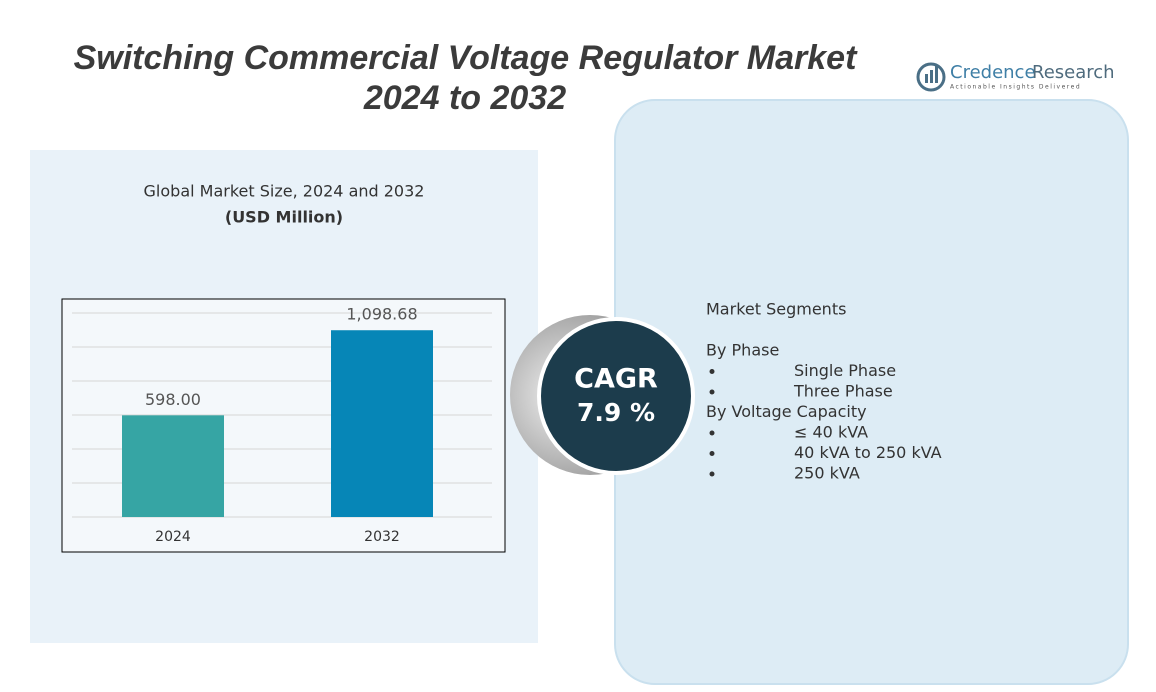 The height and width of the screenshot is (692, 1156). Describe the element at coordinates (1015, 87) in the screenshot. I see `logo-tagline: Actionable Insights Delivered` at that location.